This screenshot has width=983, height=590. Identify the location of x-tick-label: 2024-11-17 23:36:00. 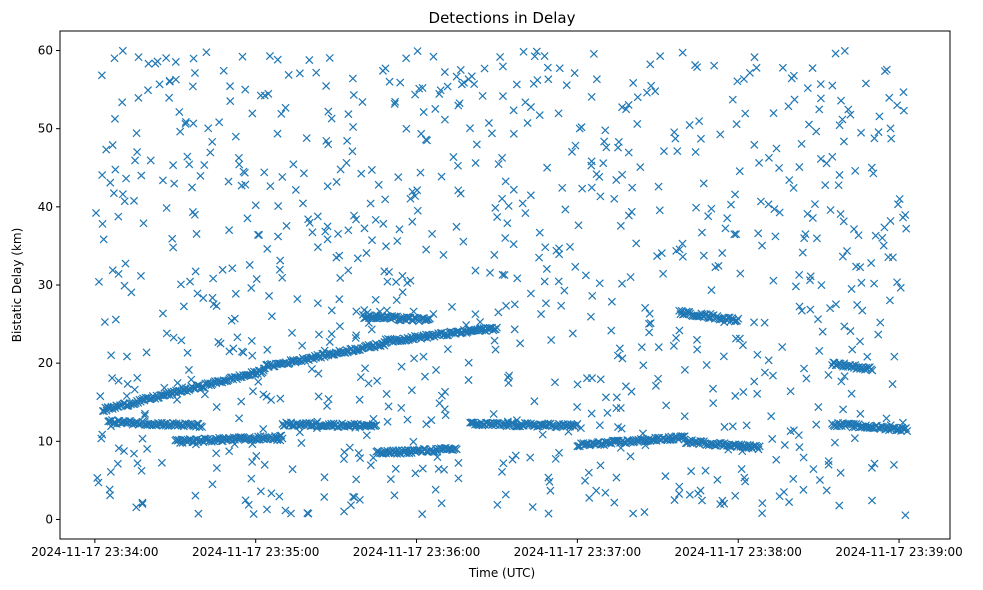
(416, 552).